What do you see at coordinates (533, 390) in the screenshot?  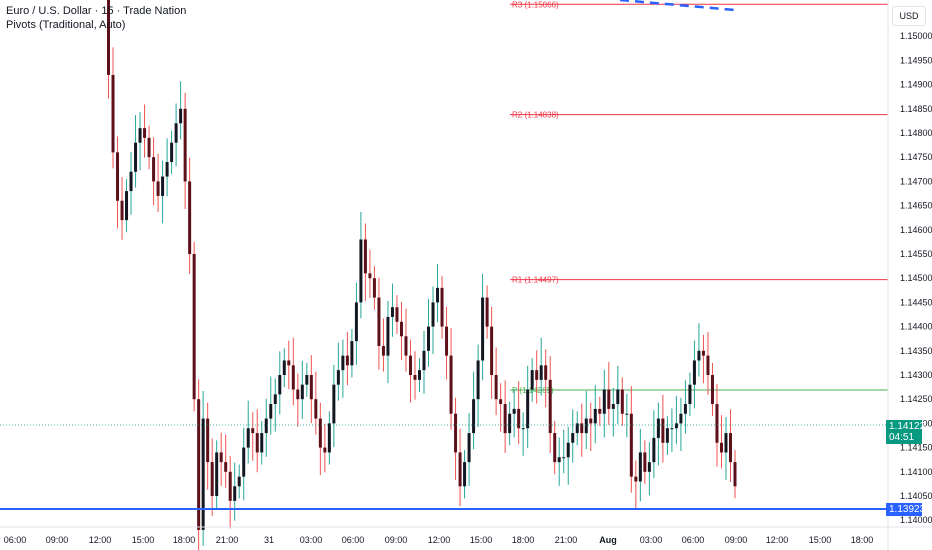 I see `pivot-label-p: P (1.14269)` at bounding box center [533, 390].